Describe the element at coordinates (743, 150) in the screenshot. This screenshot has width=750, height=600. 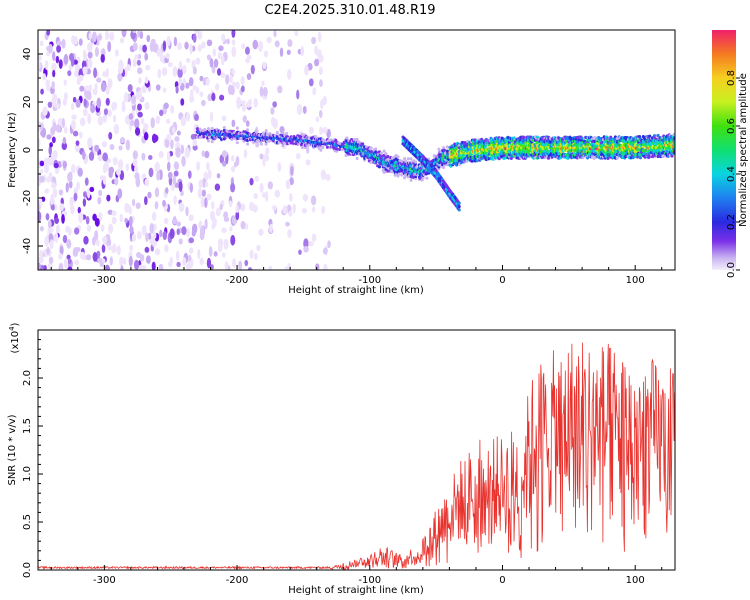
I see `colorbar-label: Normalized spectral amplitude` at that location.